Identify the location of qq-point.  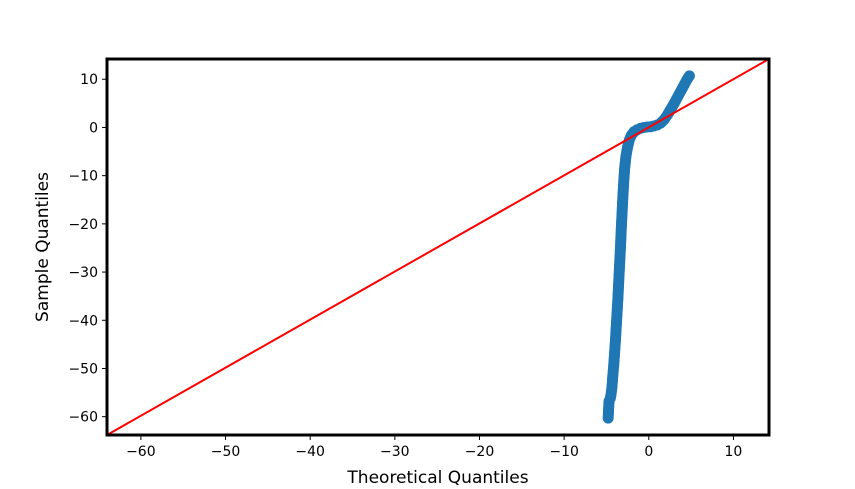
(689, 76).